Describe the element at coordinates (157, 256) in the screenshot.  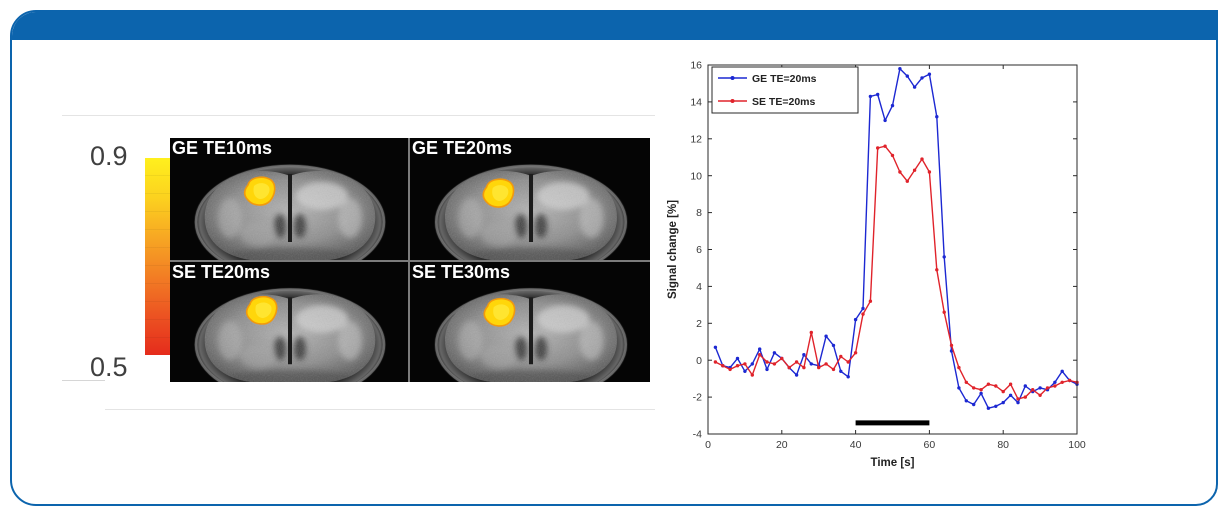
I see `colorbar` at that location.